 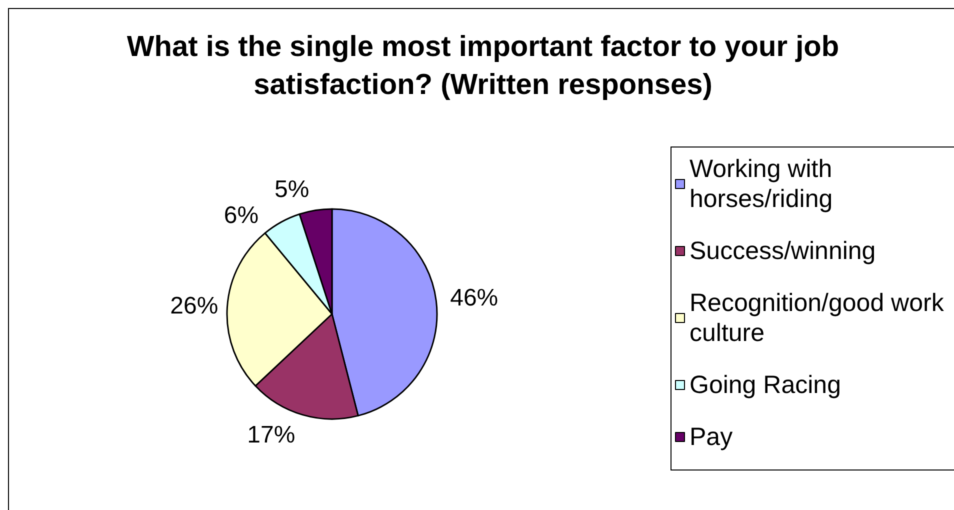 I want to click on data-label: 17%, so click(x=271, y=434).